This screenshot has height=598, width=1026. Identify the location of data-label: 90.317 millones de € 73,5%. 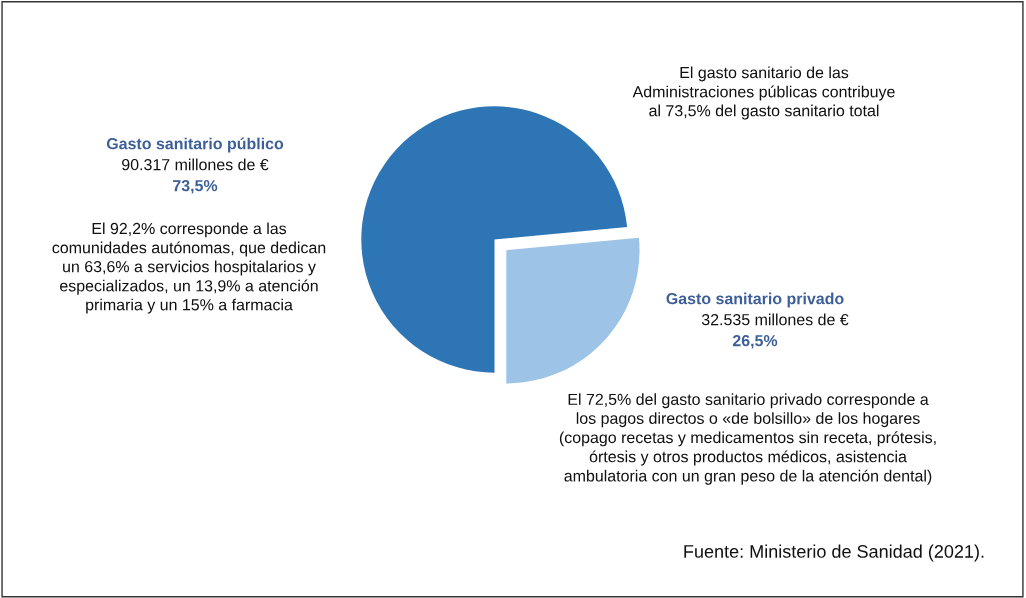
(195, 176).